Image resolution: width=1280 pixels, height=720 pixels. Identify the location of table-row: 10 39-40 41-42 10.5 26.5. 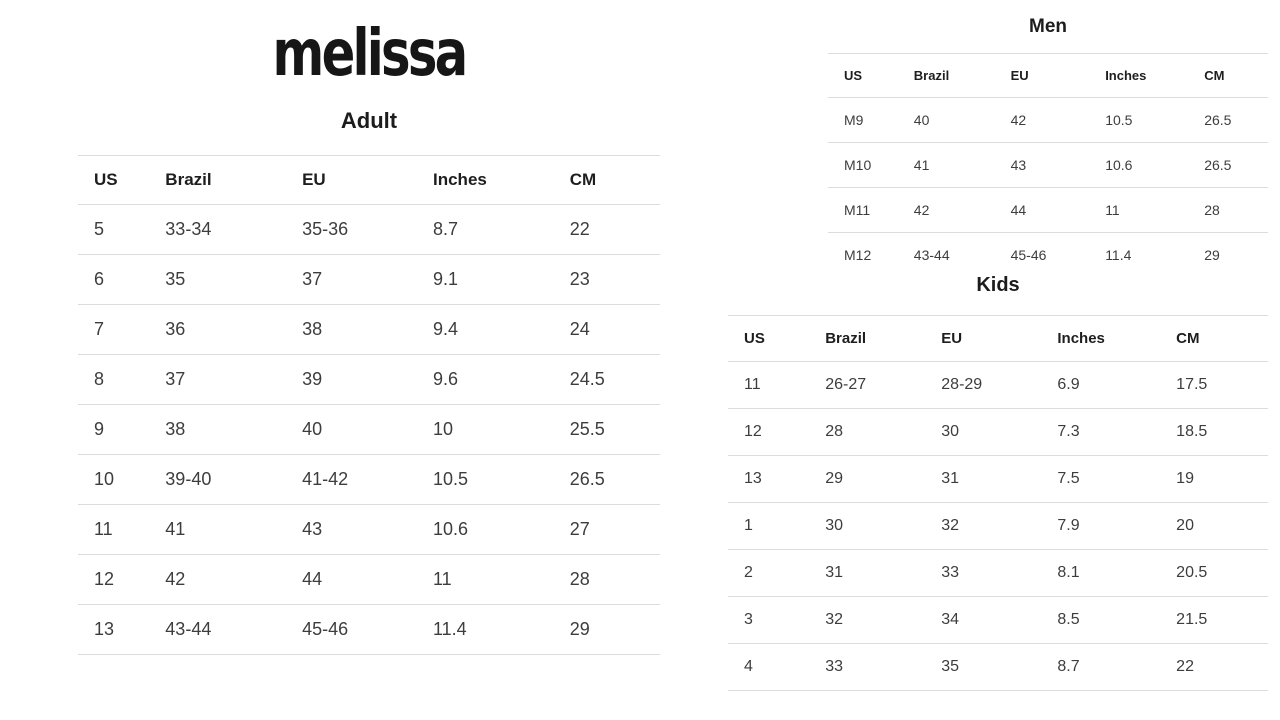
(369, 480).